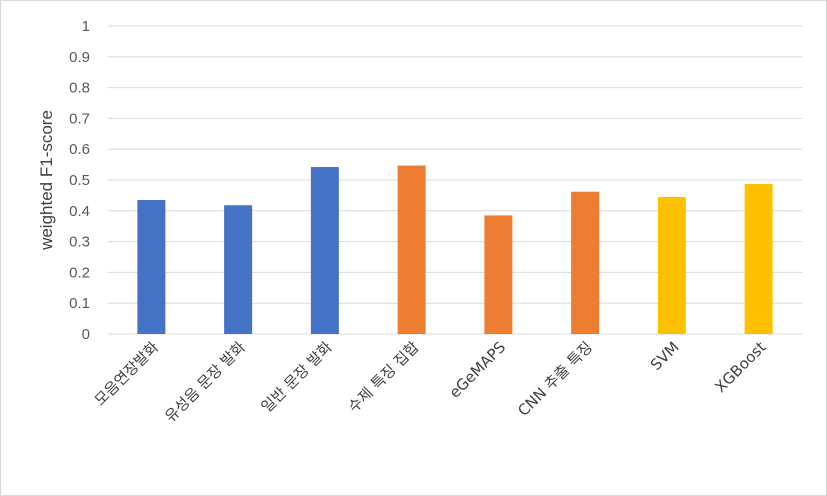 This screenshot has height=496, width=827. I want to click on y-tick-label: 1, so click(86, 26).